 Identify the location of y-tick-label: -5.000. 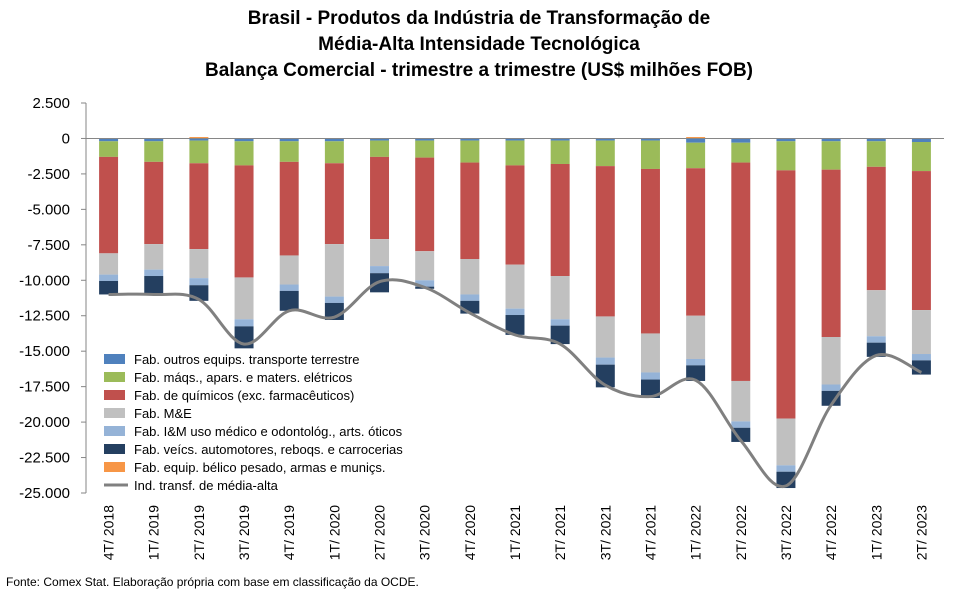
(48, 209).